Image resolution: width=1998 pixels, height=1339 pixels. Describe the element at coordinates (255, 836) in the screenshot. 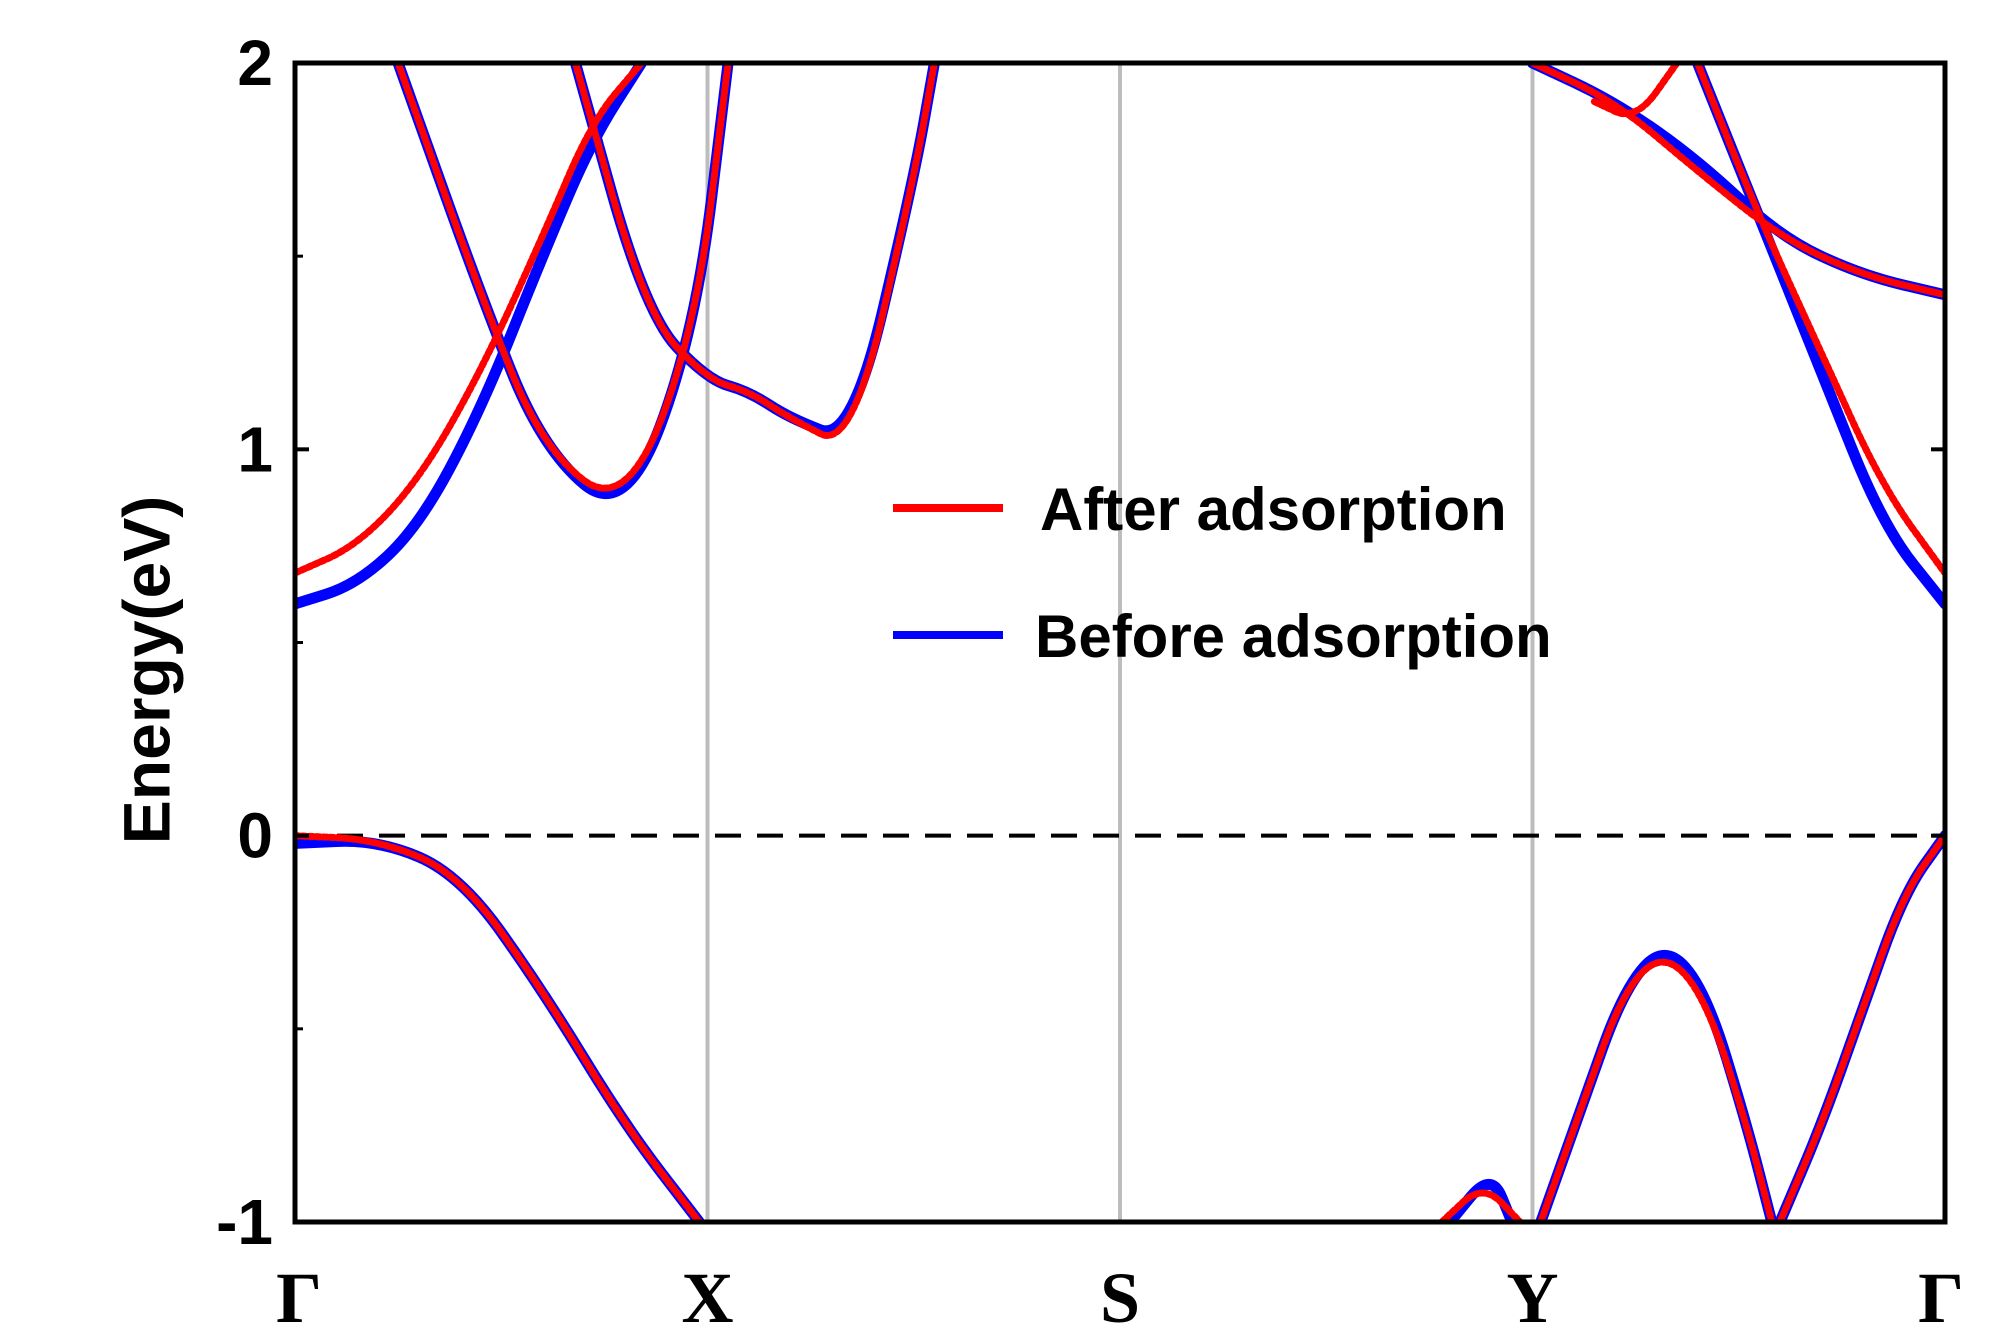

I see `y-tick-label-2: 0` at that location.